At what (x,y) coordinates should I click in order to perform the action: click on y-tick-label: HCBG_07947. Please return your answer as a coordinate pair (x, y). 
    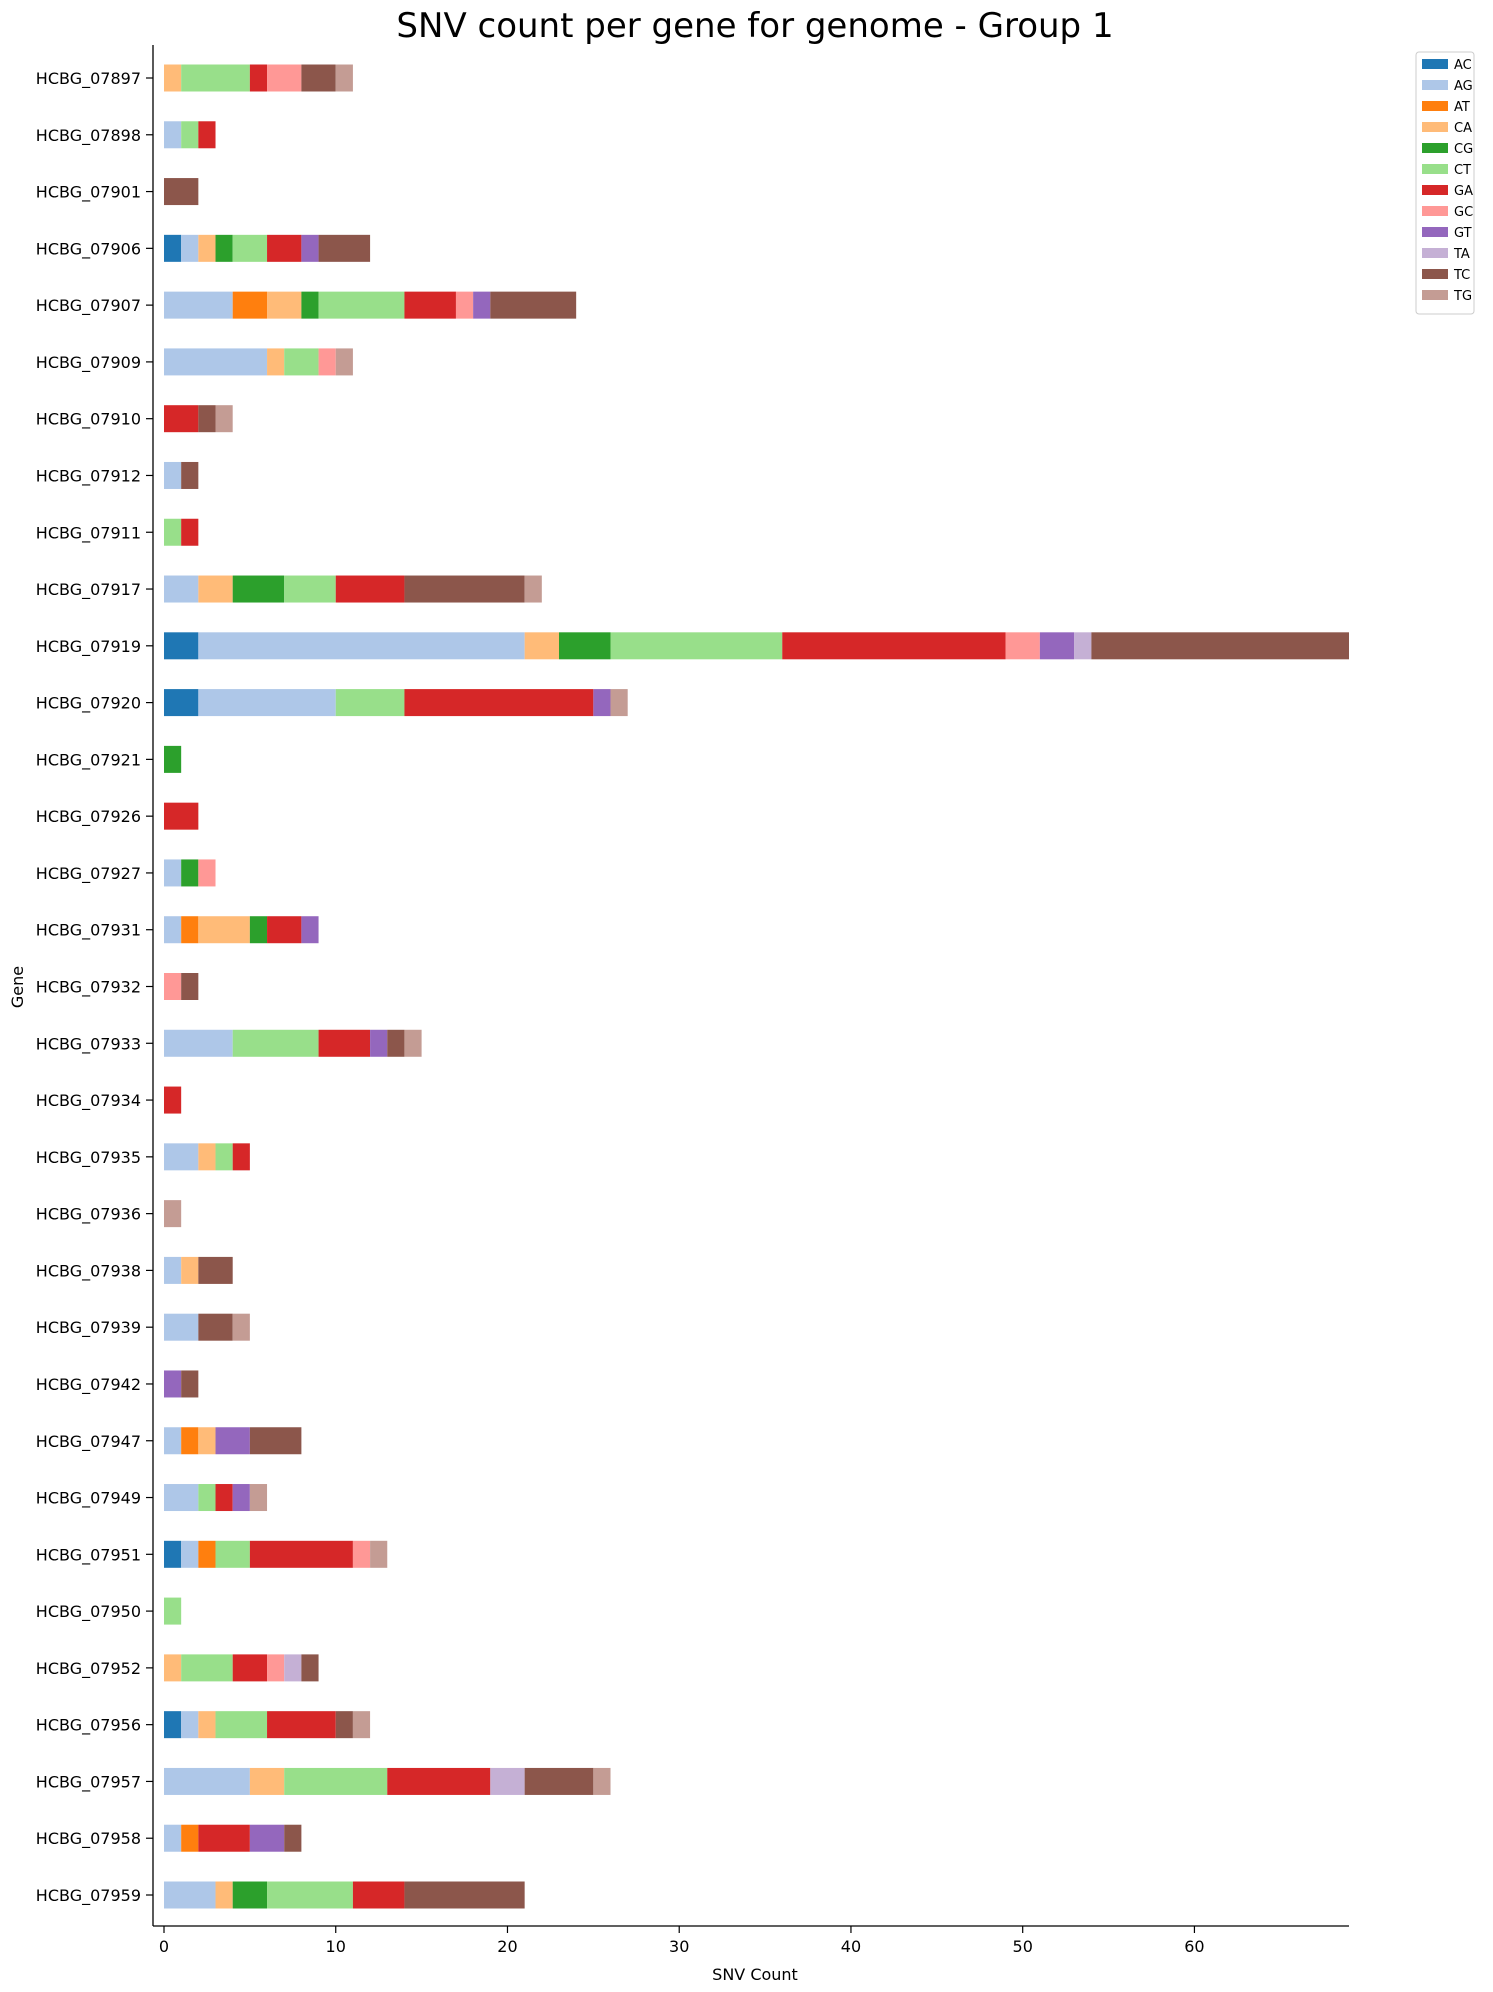
    Looking at the image, I should click on (88, 1442).